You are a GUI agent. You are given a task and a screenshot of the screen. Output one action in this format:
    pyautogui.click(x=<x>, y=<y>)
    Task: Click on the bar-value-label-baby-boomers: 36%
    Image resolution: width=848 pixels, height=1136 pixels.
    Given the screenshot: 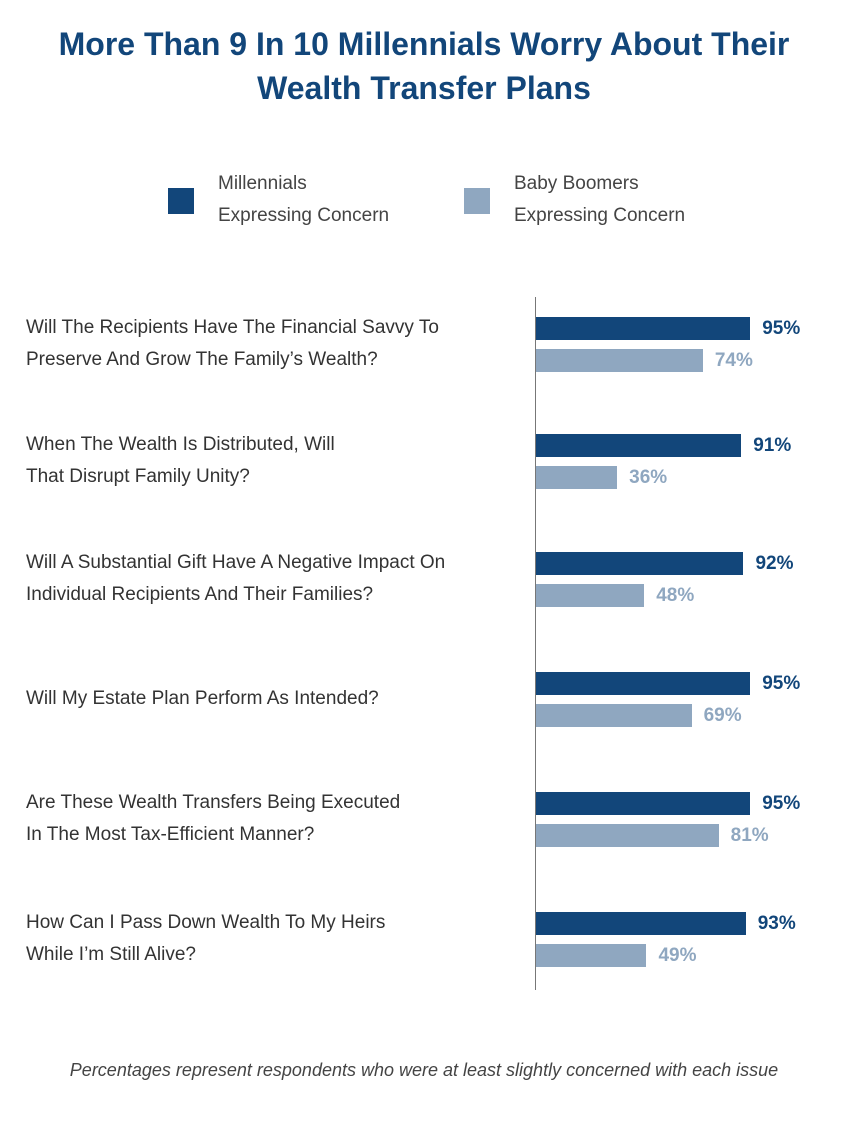 What is the action you would take?
    pyautogui.click(x=648, y=477)
    